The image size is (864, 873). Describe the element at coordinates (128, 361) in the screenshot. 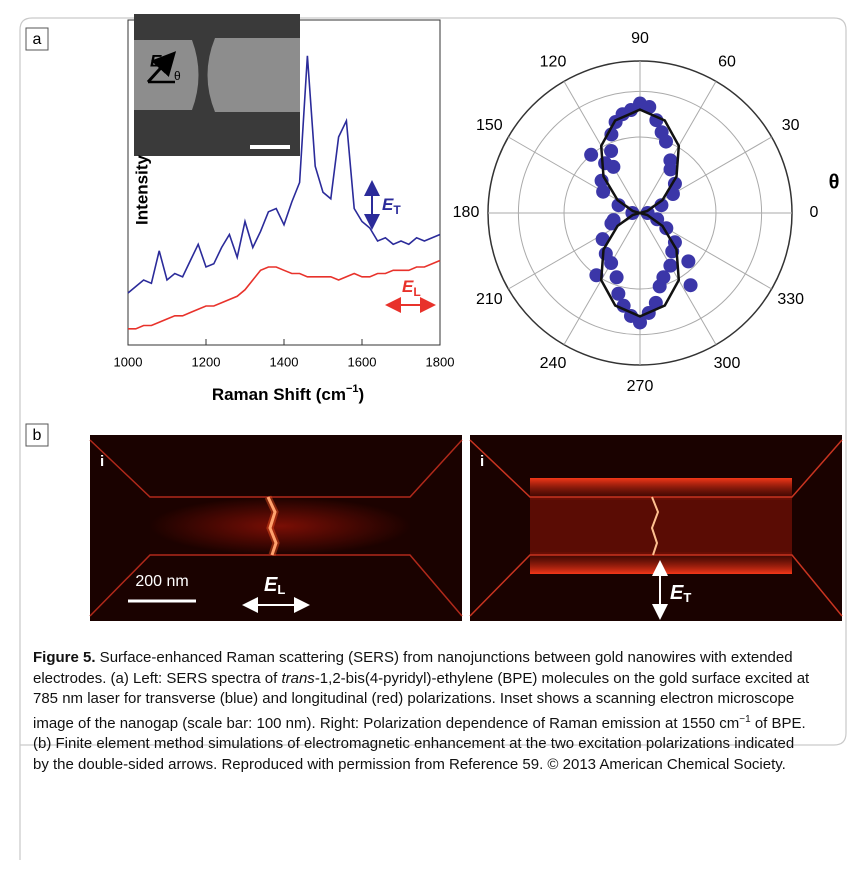

I see `x-tick-label: 1000` at that location.